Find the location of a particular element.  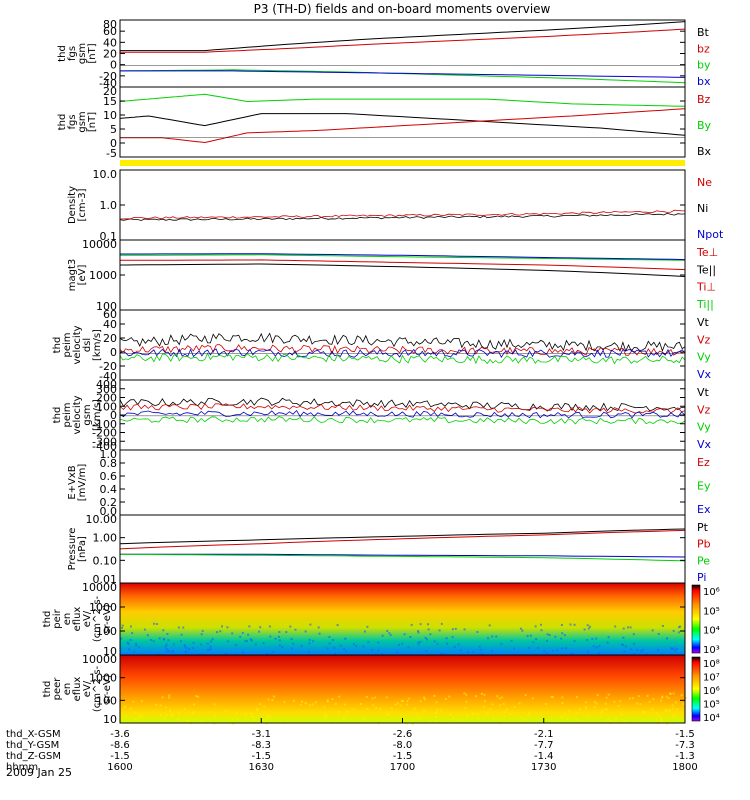

series-temp-Te|| is located at coordinates (402, 270).